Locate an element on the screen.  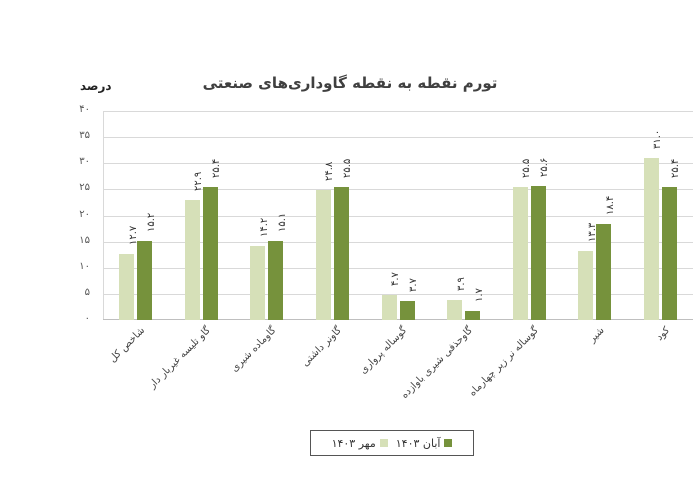
y-tick-label: ۱۵ is located at coordinates (84, 240).